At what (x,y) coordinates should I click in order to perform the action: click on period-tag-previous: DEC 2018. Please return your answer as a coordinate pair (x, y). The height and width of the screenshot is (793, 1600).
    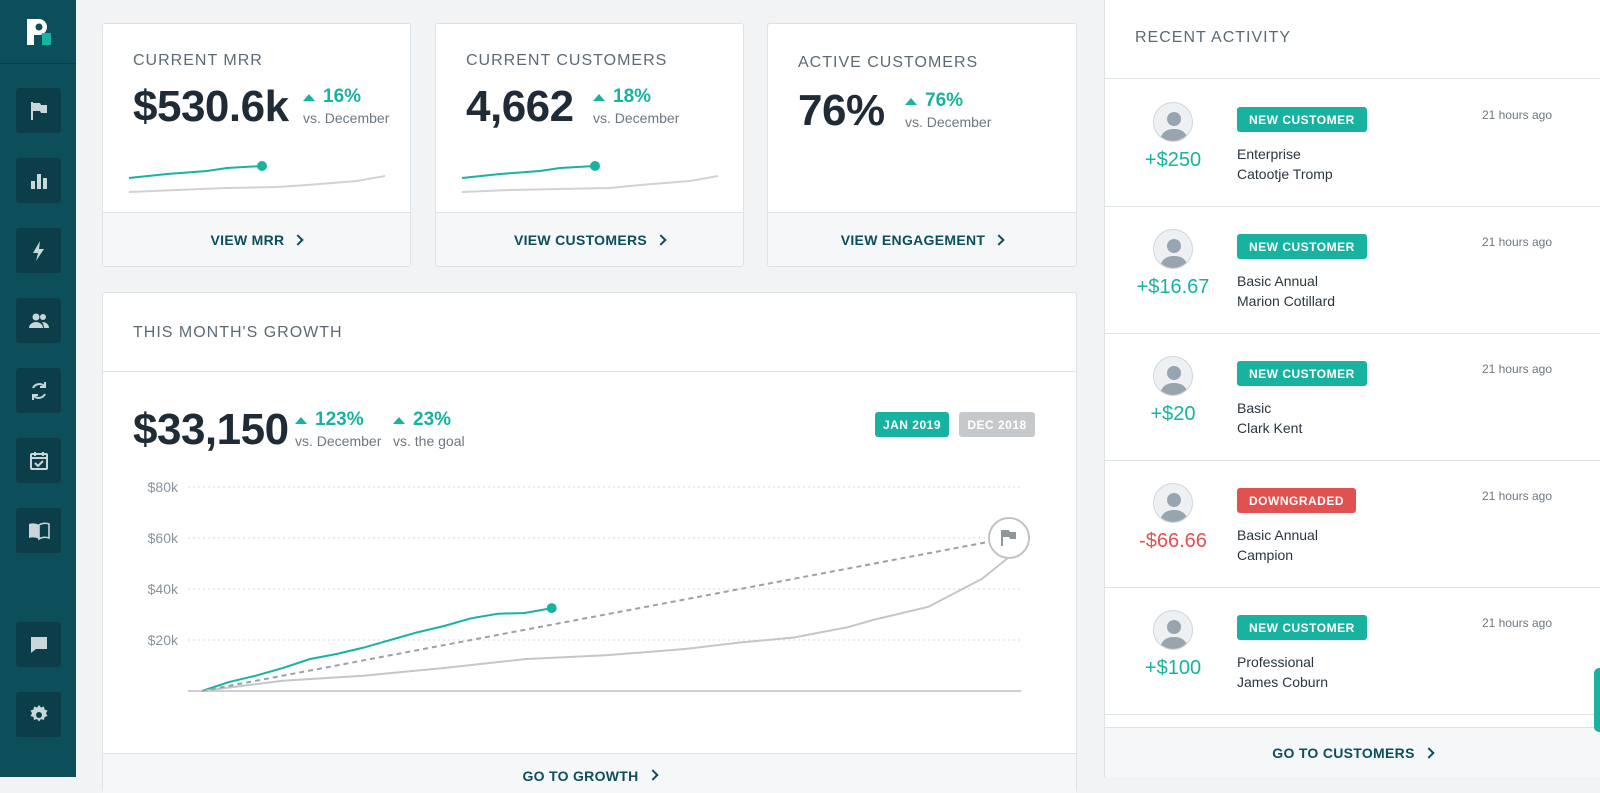
    Looking at the image, I should click on (997, 424).